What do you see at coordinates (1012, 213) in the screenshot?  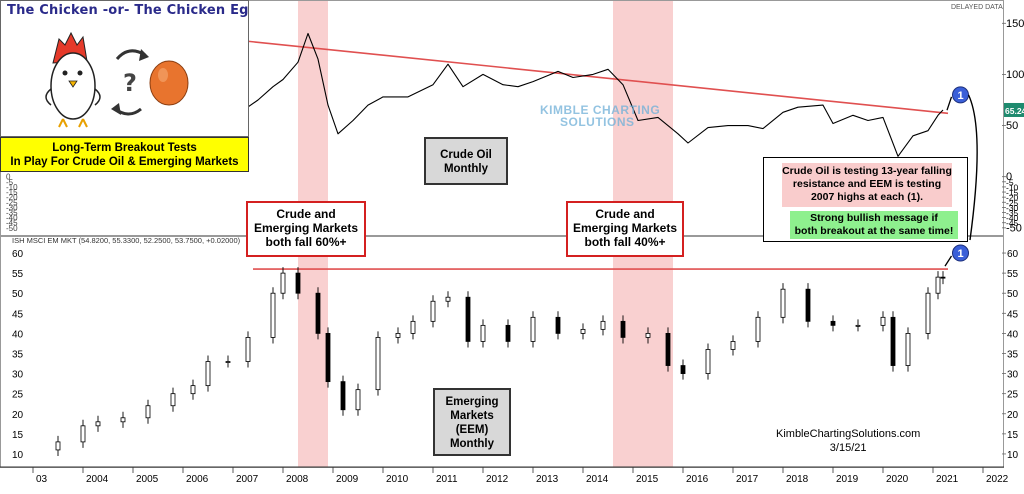 I see `top-right-tick-label-10: -35` at bounding box center [1012, 213].